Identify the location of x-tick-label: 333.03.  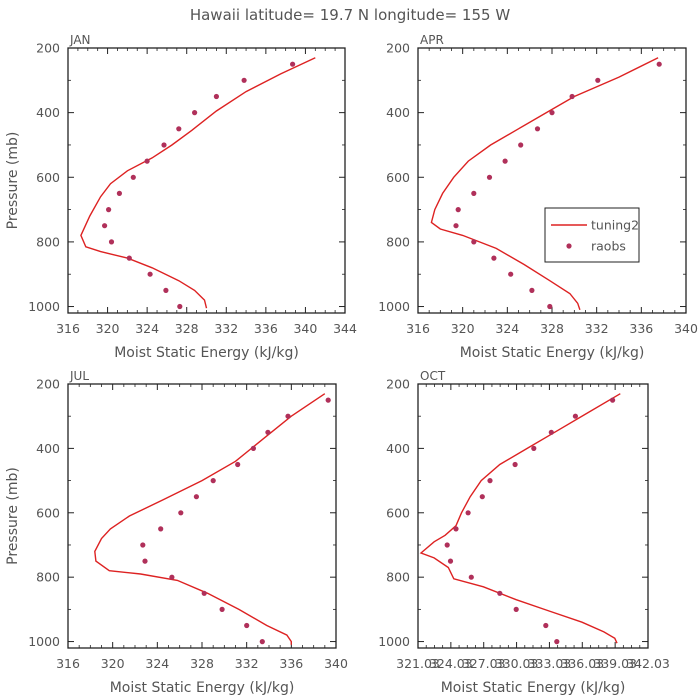
(550, 663).